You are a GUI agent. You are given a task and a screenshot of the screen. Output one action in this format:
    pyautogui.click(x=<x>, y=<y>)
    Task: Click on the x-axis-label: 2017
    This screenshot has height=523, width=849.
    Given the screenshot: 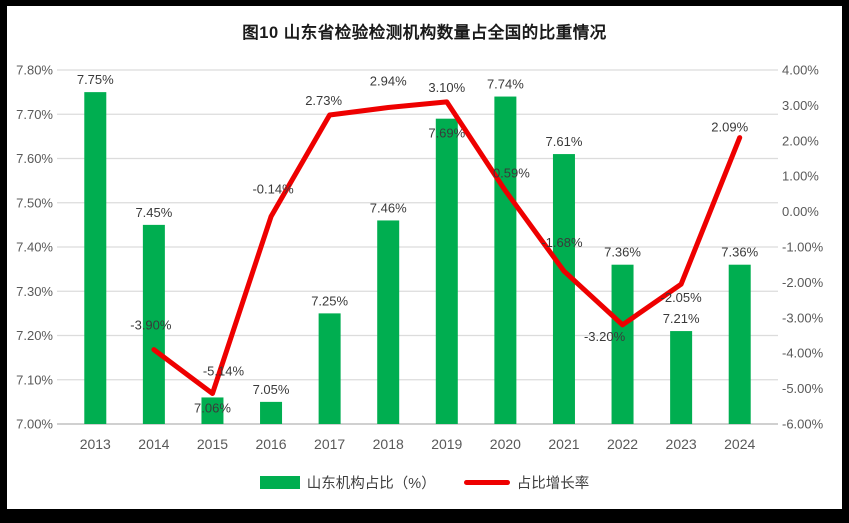 What is the action you would take?
    pyautogui.click(x=329, y=444)
    